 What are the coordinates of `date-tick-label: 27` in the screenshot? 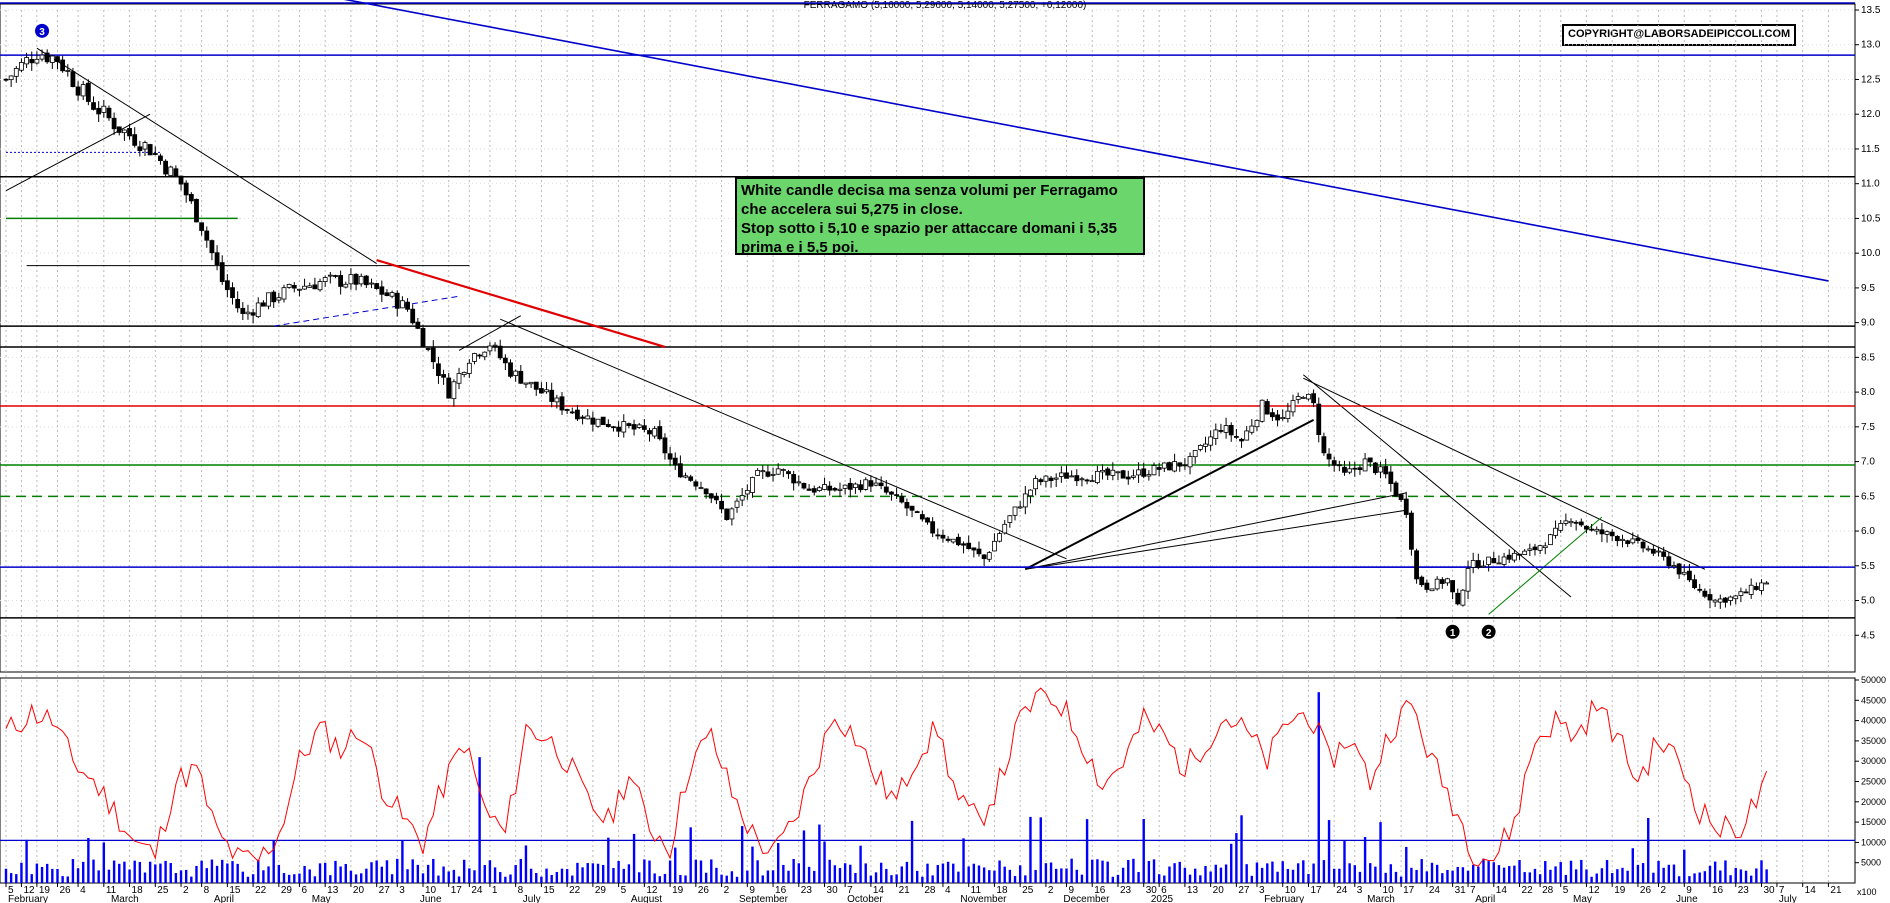 It's located at (385, 890).